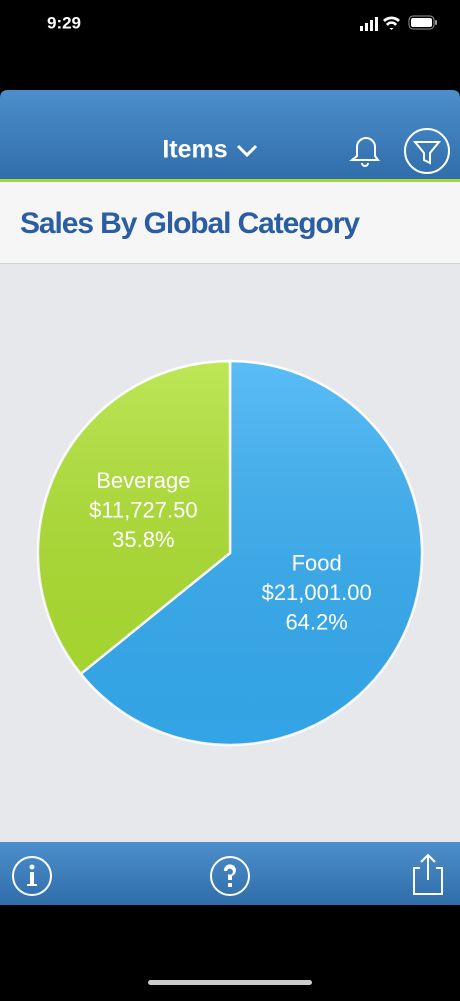 The height and width of the screenshot is (1001, 460). I want to click on chart-title: Sales By Global Category, so click(190, 223).